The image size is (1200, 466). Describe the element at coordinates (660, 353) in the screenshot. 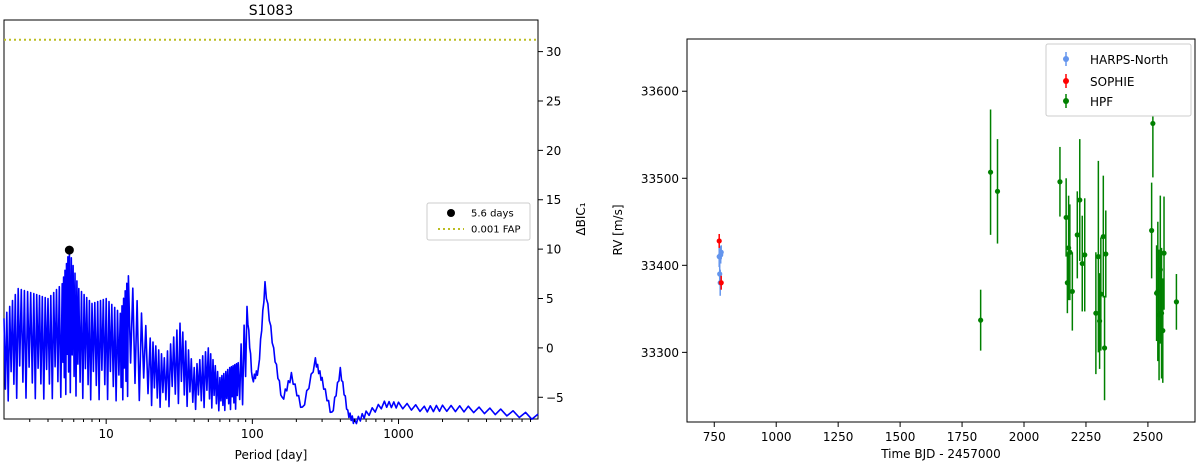

I see `rv-y-tick-label: 33300` at that location.